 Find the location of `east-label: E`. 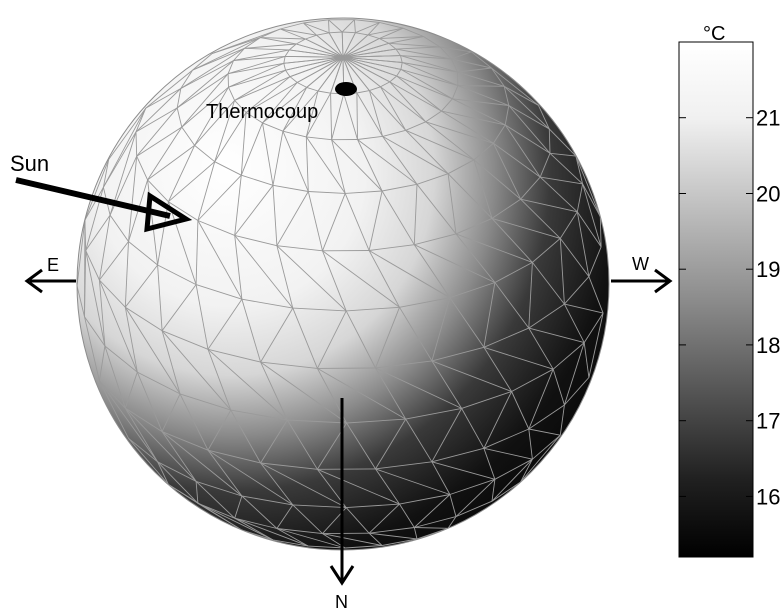

east-label: E is located at coordinates (53, 265).